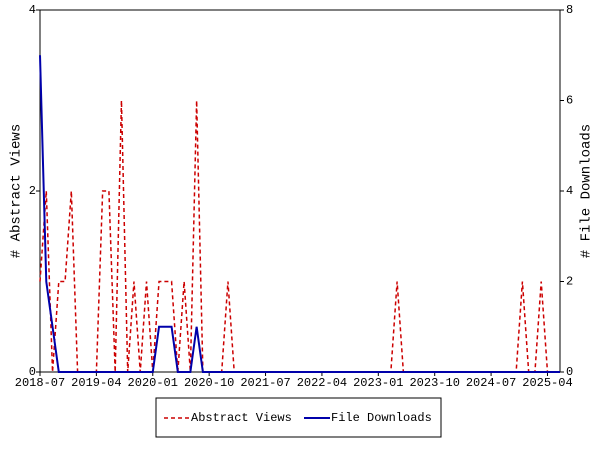 This screenshot has width=600, height=450. I want to click on x-tick-label: 2024-07, so click(491, 383).